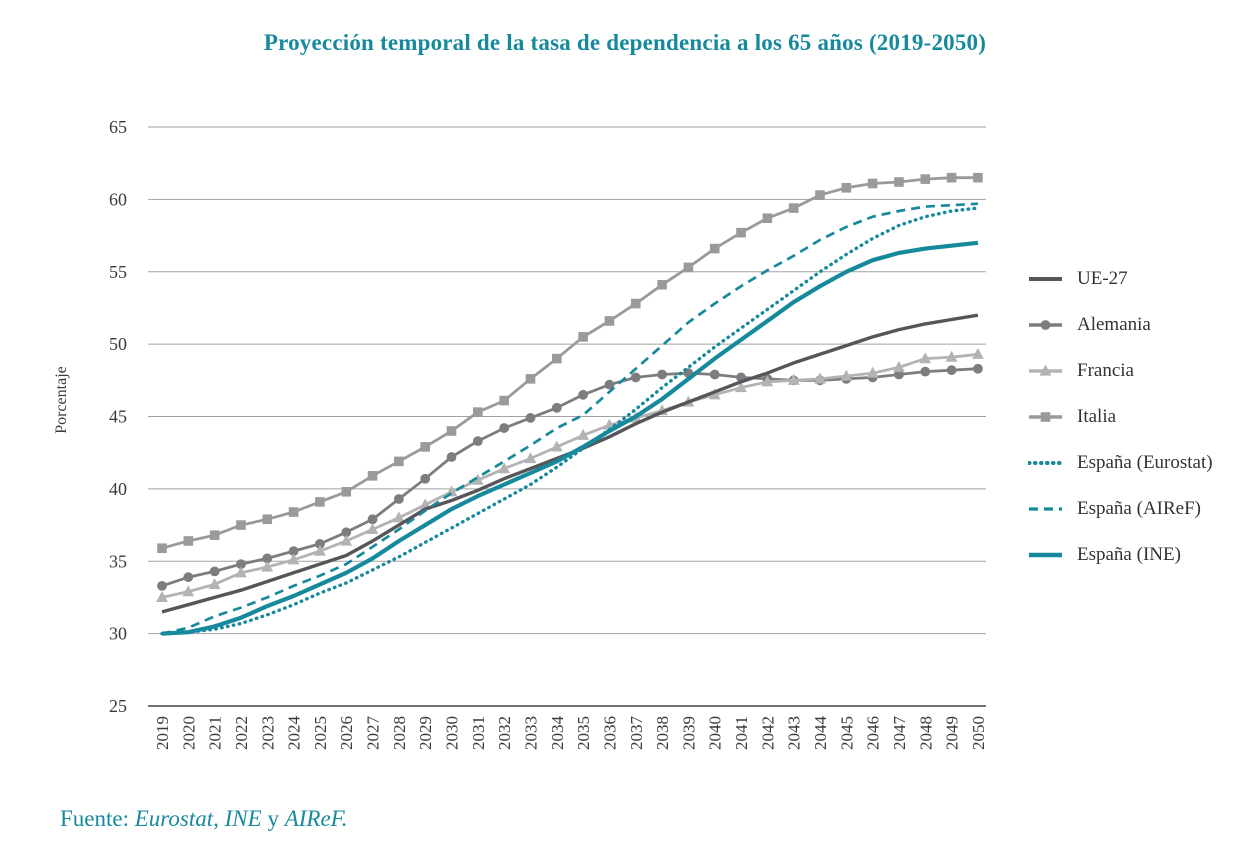  What do you see at coordinates (1102, 278) in the screenshot?
I see `legend-label: UE-27` at bounding box center [1102, 278].